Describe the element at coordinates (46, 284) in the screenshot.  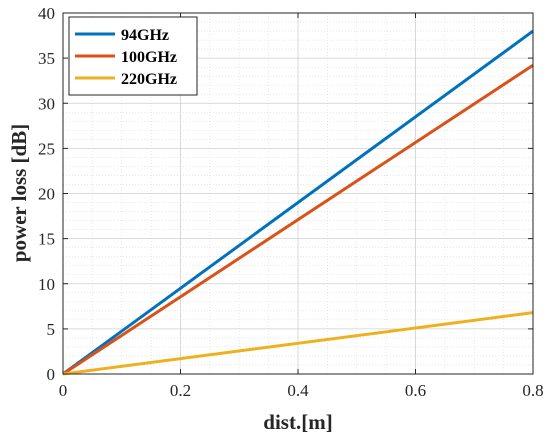
I see `y-tick-label: 10` at that location.